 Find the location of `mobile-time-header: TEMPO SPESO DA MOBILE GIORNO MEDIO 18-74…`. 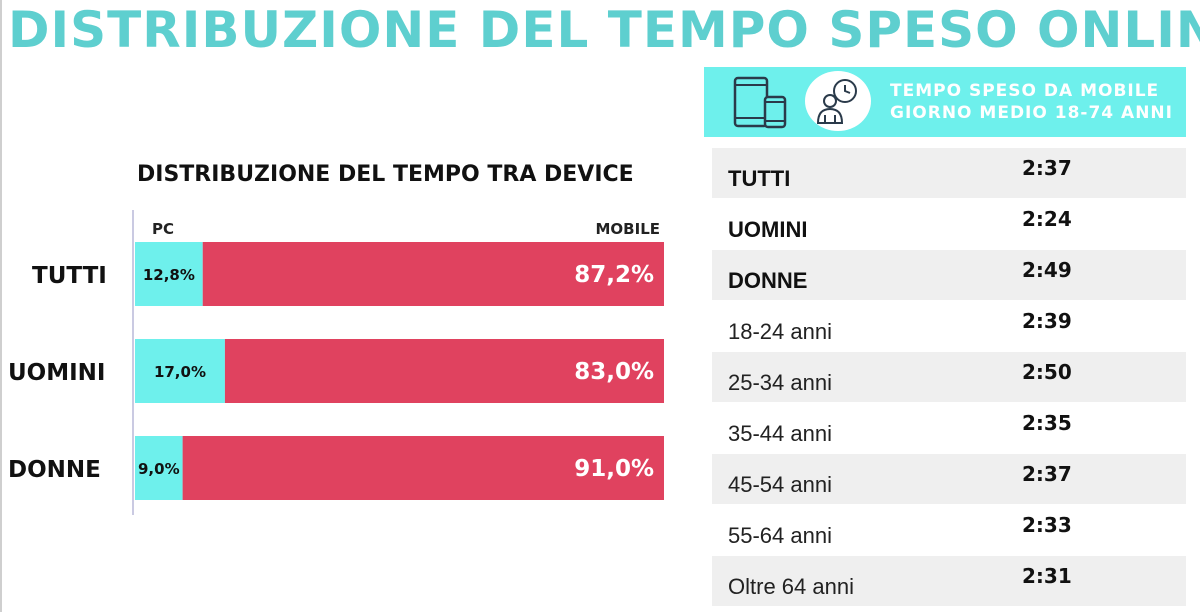

mobile-time-header: TEMPO SPESO DA MOBILE GIORNO MEDIO 18-74… is located at coordinates (945, 102).